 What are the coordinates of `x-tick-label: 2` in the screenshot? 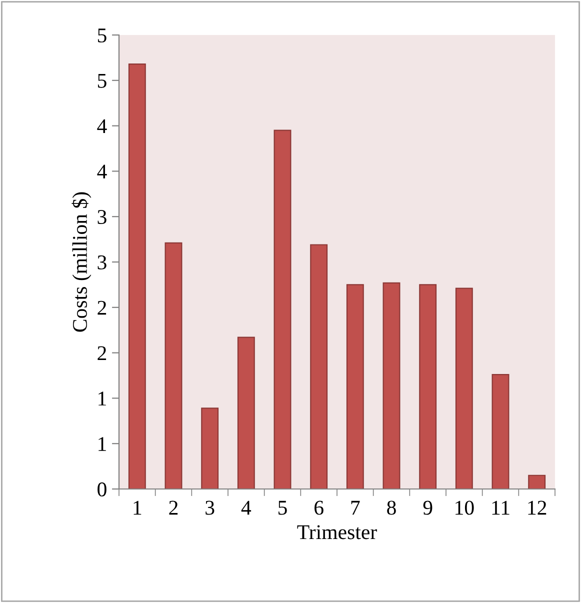 It's located at (173, 507).